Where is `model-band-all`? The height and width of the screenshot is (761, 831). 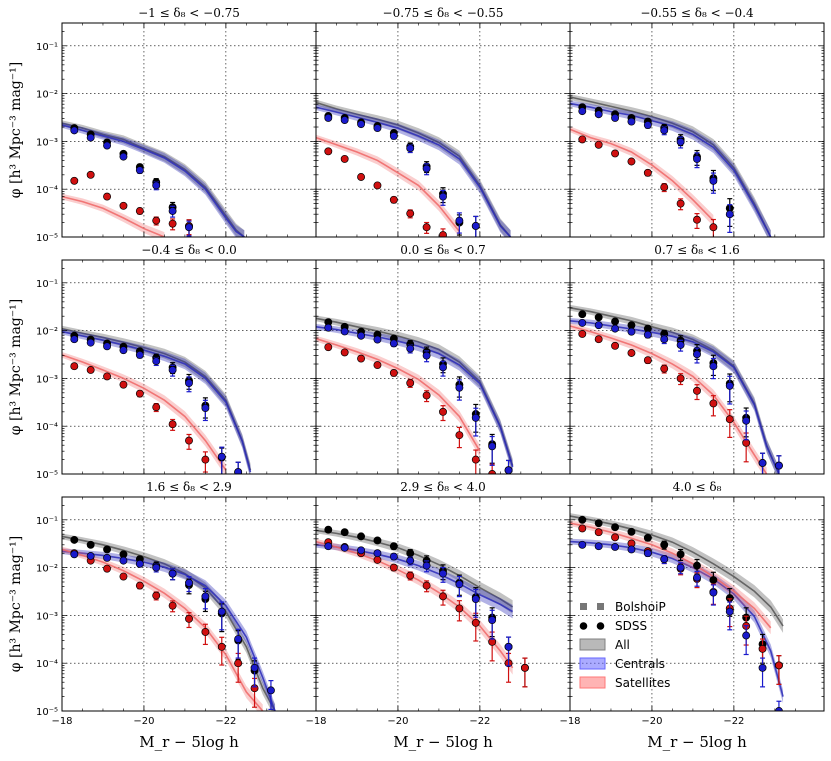 model-band-all is located at coordinates (413, 168).